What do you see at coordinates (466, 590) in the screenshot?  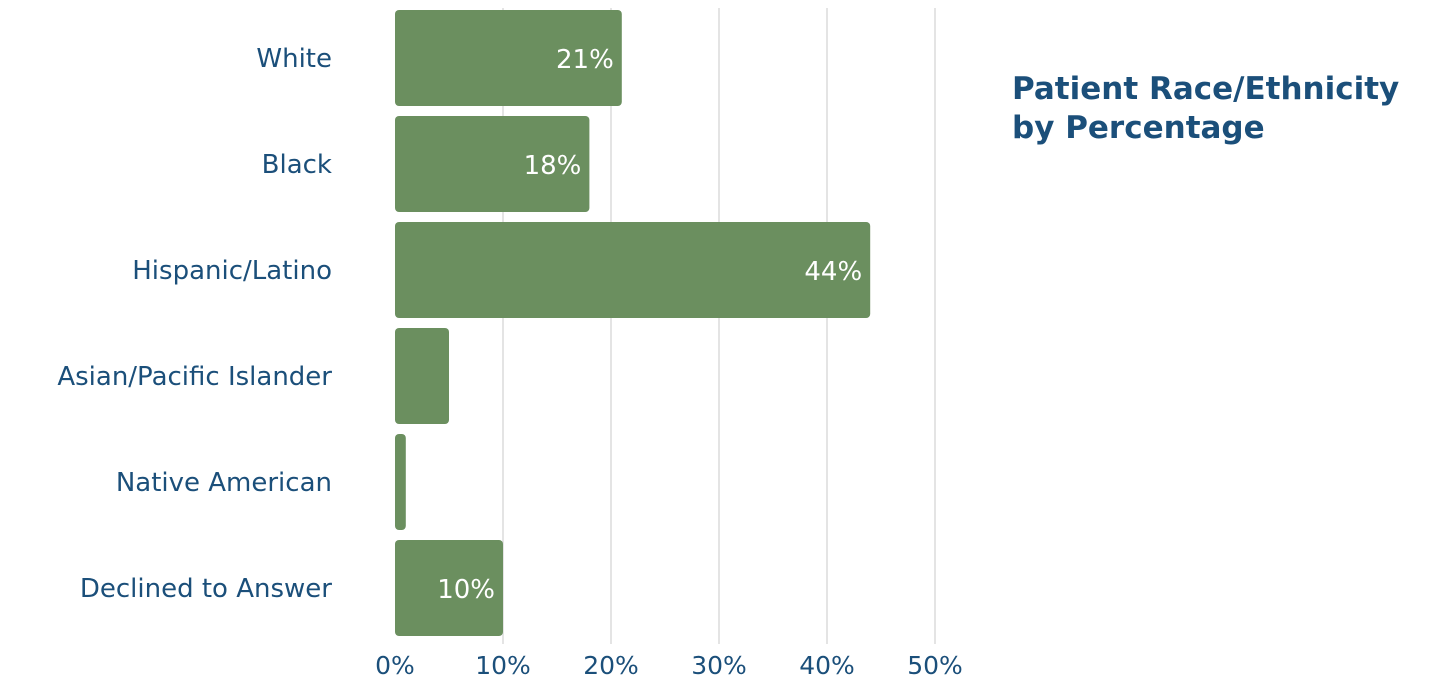 I see `data-label: 10%` at bounding box center [466, 590].